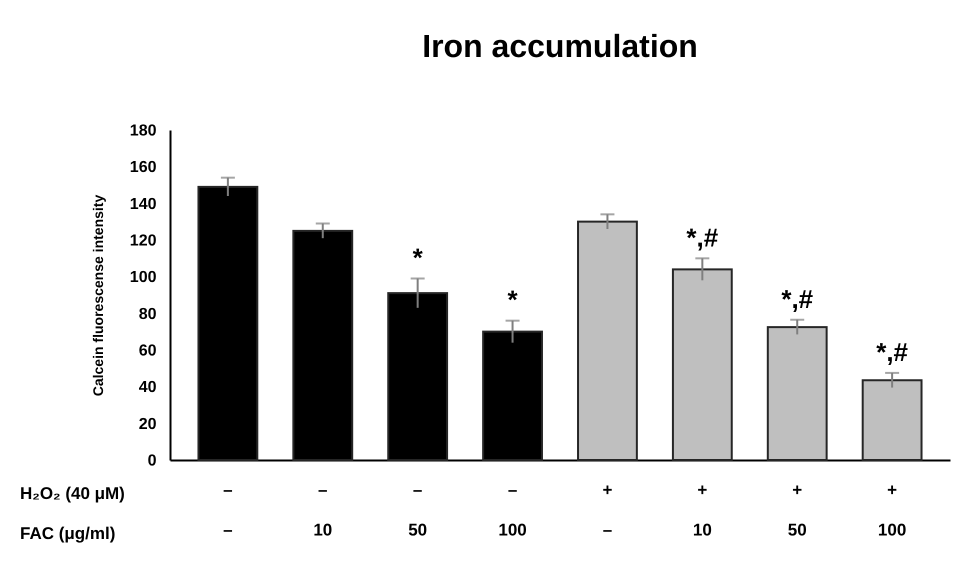 The width and height of the screenshot is (974, 578). I want to click on y-tick-label: 160, so click(143, 167).